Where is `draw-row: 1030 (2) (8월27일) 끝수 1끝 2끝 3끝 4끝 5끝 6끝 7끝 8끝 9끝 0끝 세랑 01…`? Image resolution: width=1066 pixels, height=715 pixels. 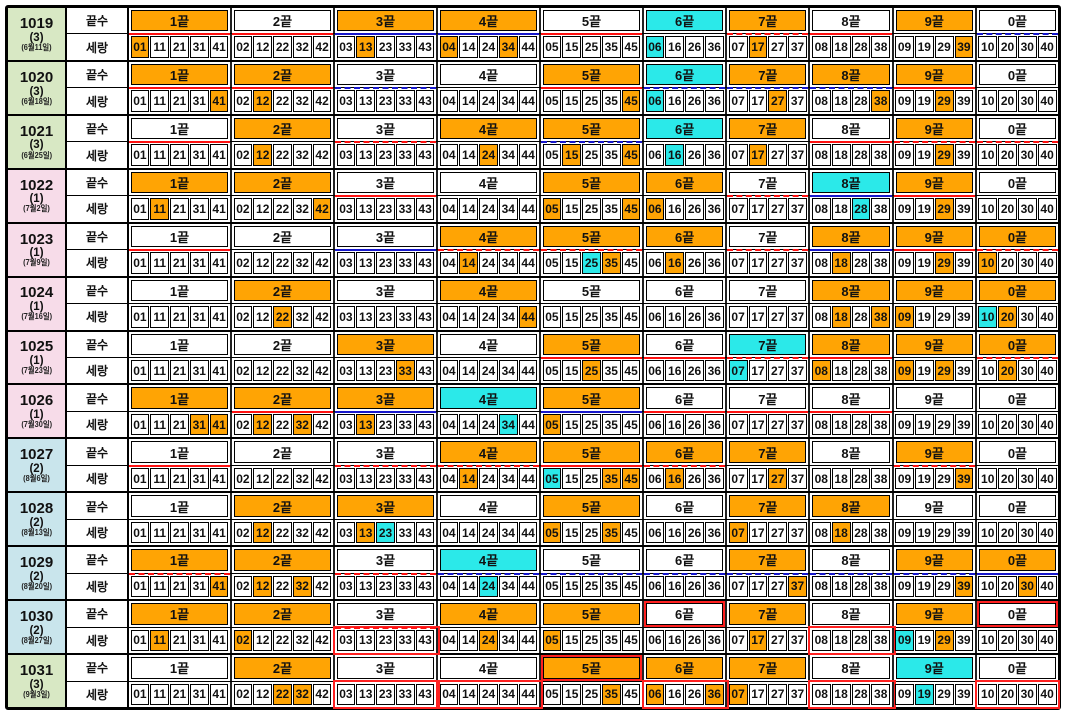
draw-row: 1030 (2) (8월27일) 끝수 1끝 2끝 3끝 4끝 5끝 6끝 7끝 8끝 9끝 0끝 세랑 01… is located at coordinates (533, 628).